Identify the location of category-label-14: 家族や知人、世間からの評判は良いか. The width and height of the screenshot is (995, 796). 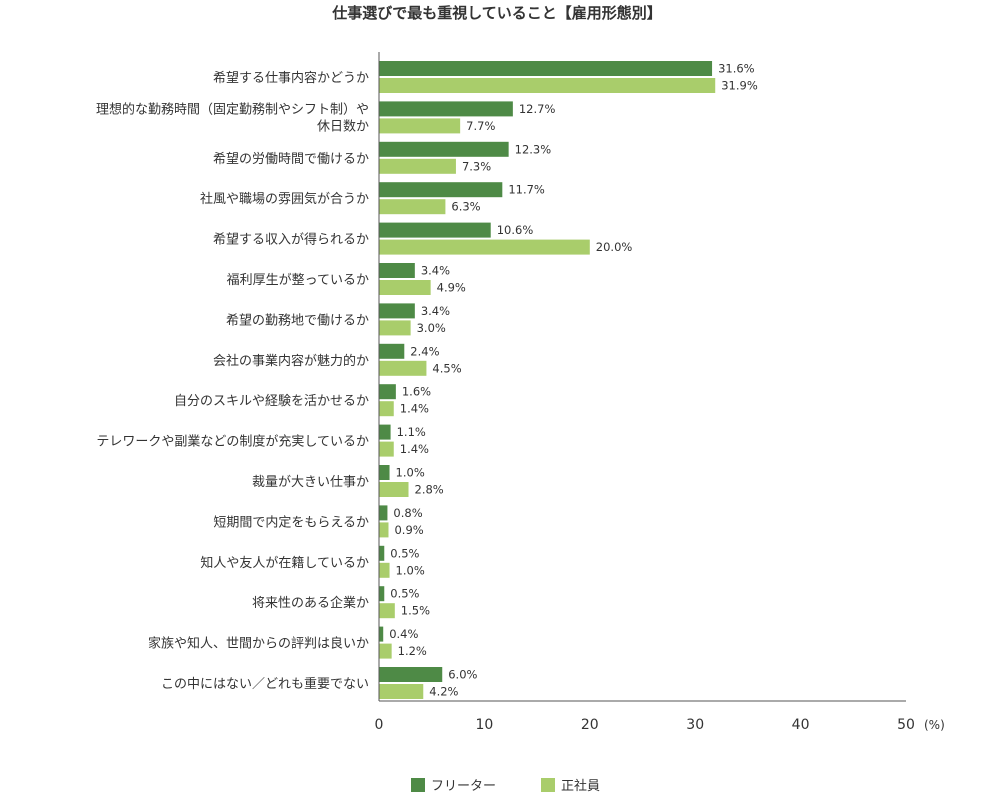
(258, 644).